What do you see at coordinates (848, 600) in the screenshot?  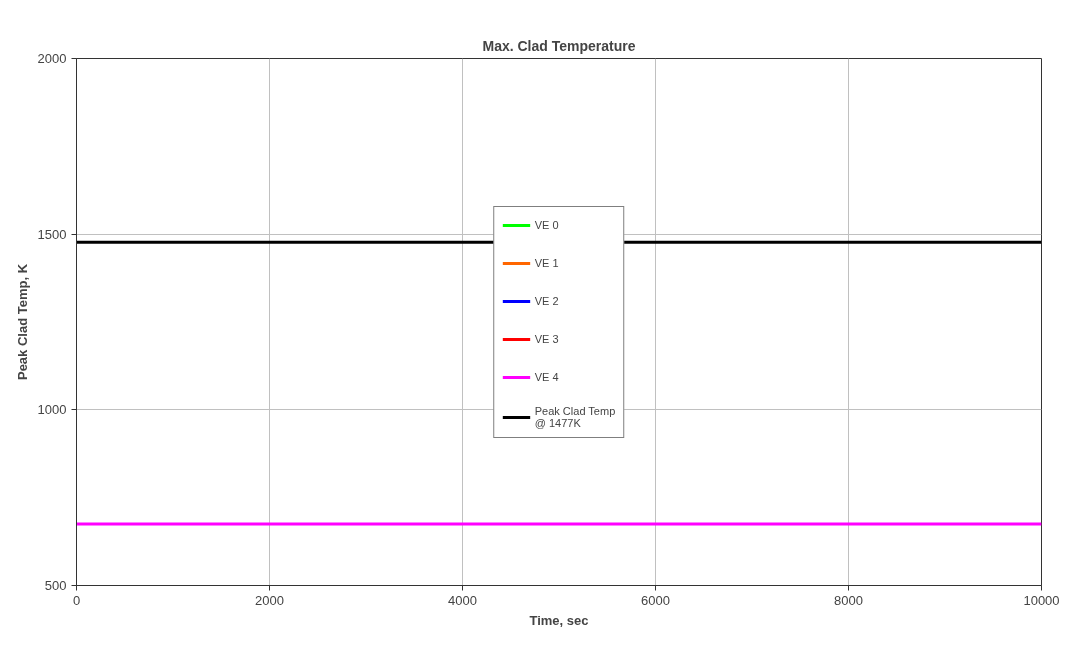 I see `x-tick-label: 8000` at bounding box center [848, 600].